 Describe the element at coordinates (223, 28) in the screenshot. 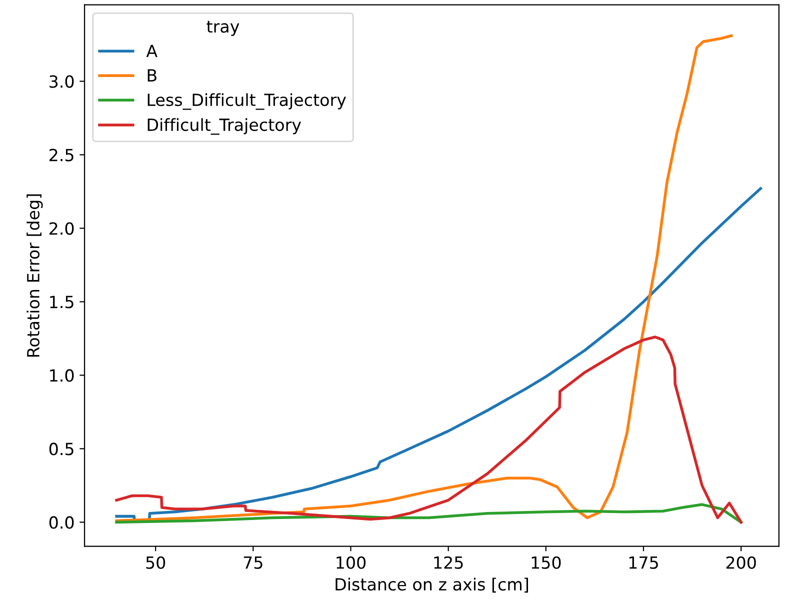

I see `legend-title: tray` at that location.